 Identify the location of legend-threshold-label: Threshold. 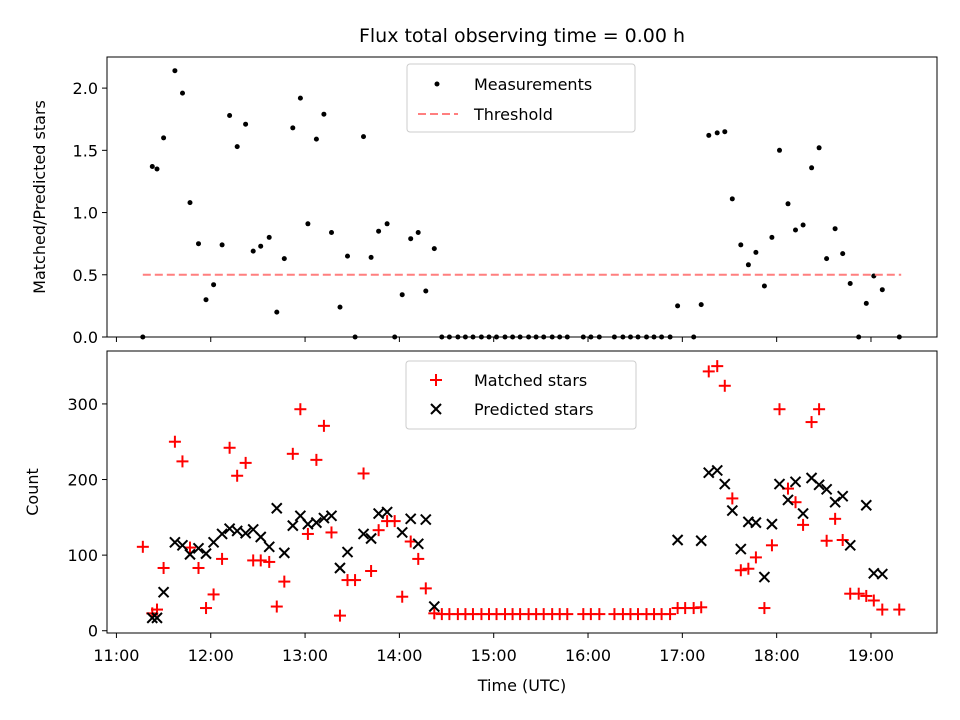
(513, 114).